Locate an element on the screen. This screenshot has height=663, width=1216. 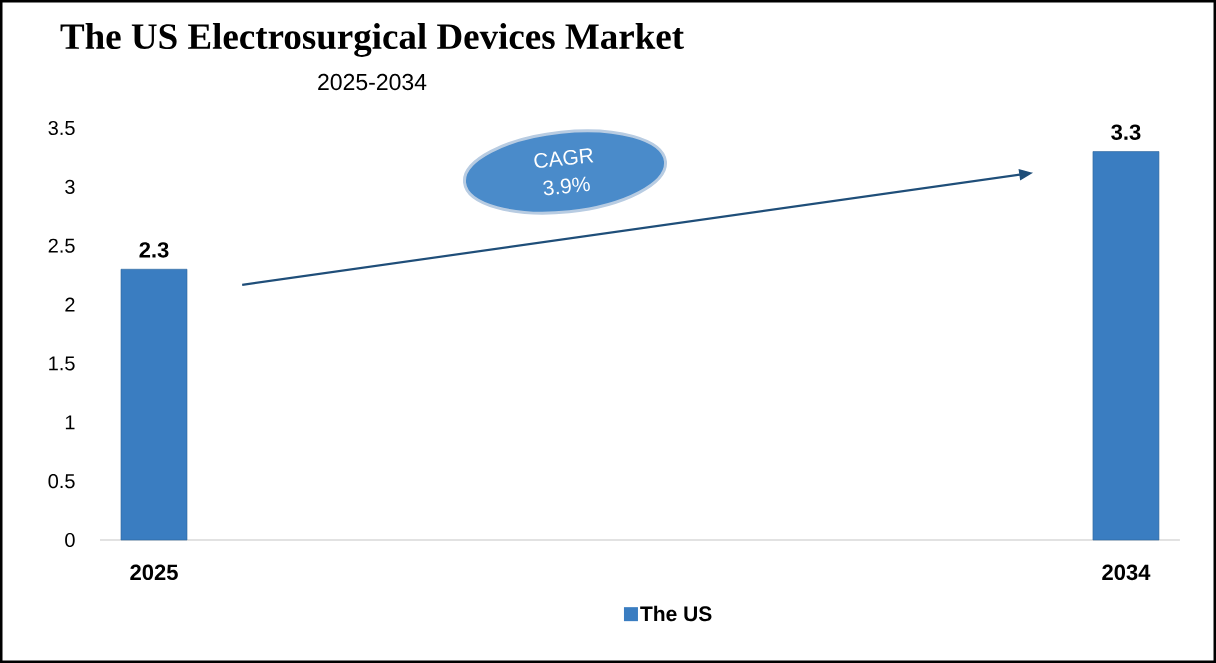
x-tick-label: 2025 is located at coordinates (154, 572).